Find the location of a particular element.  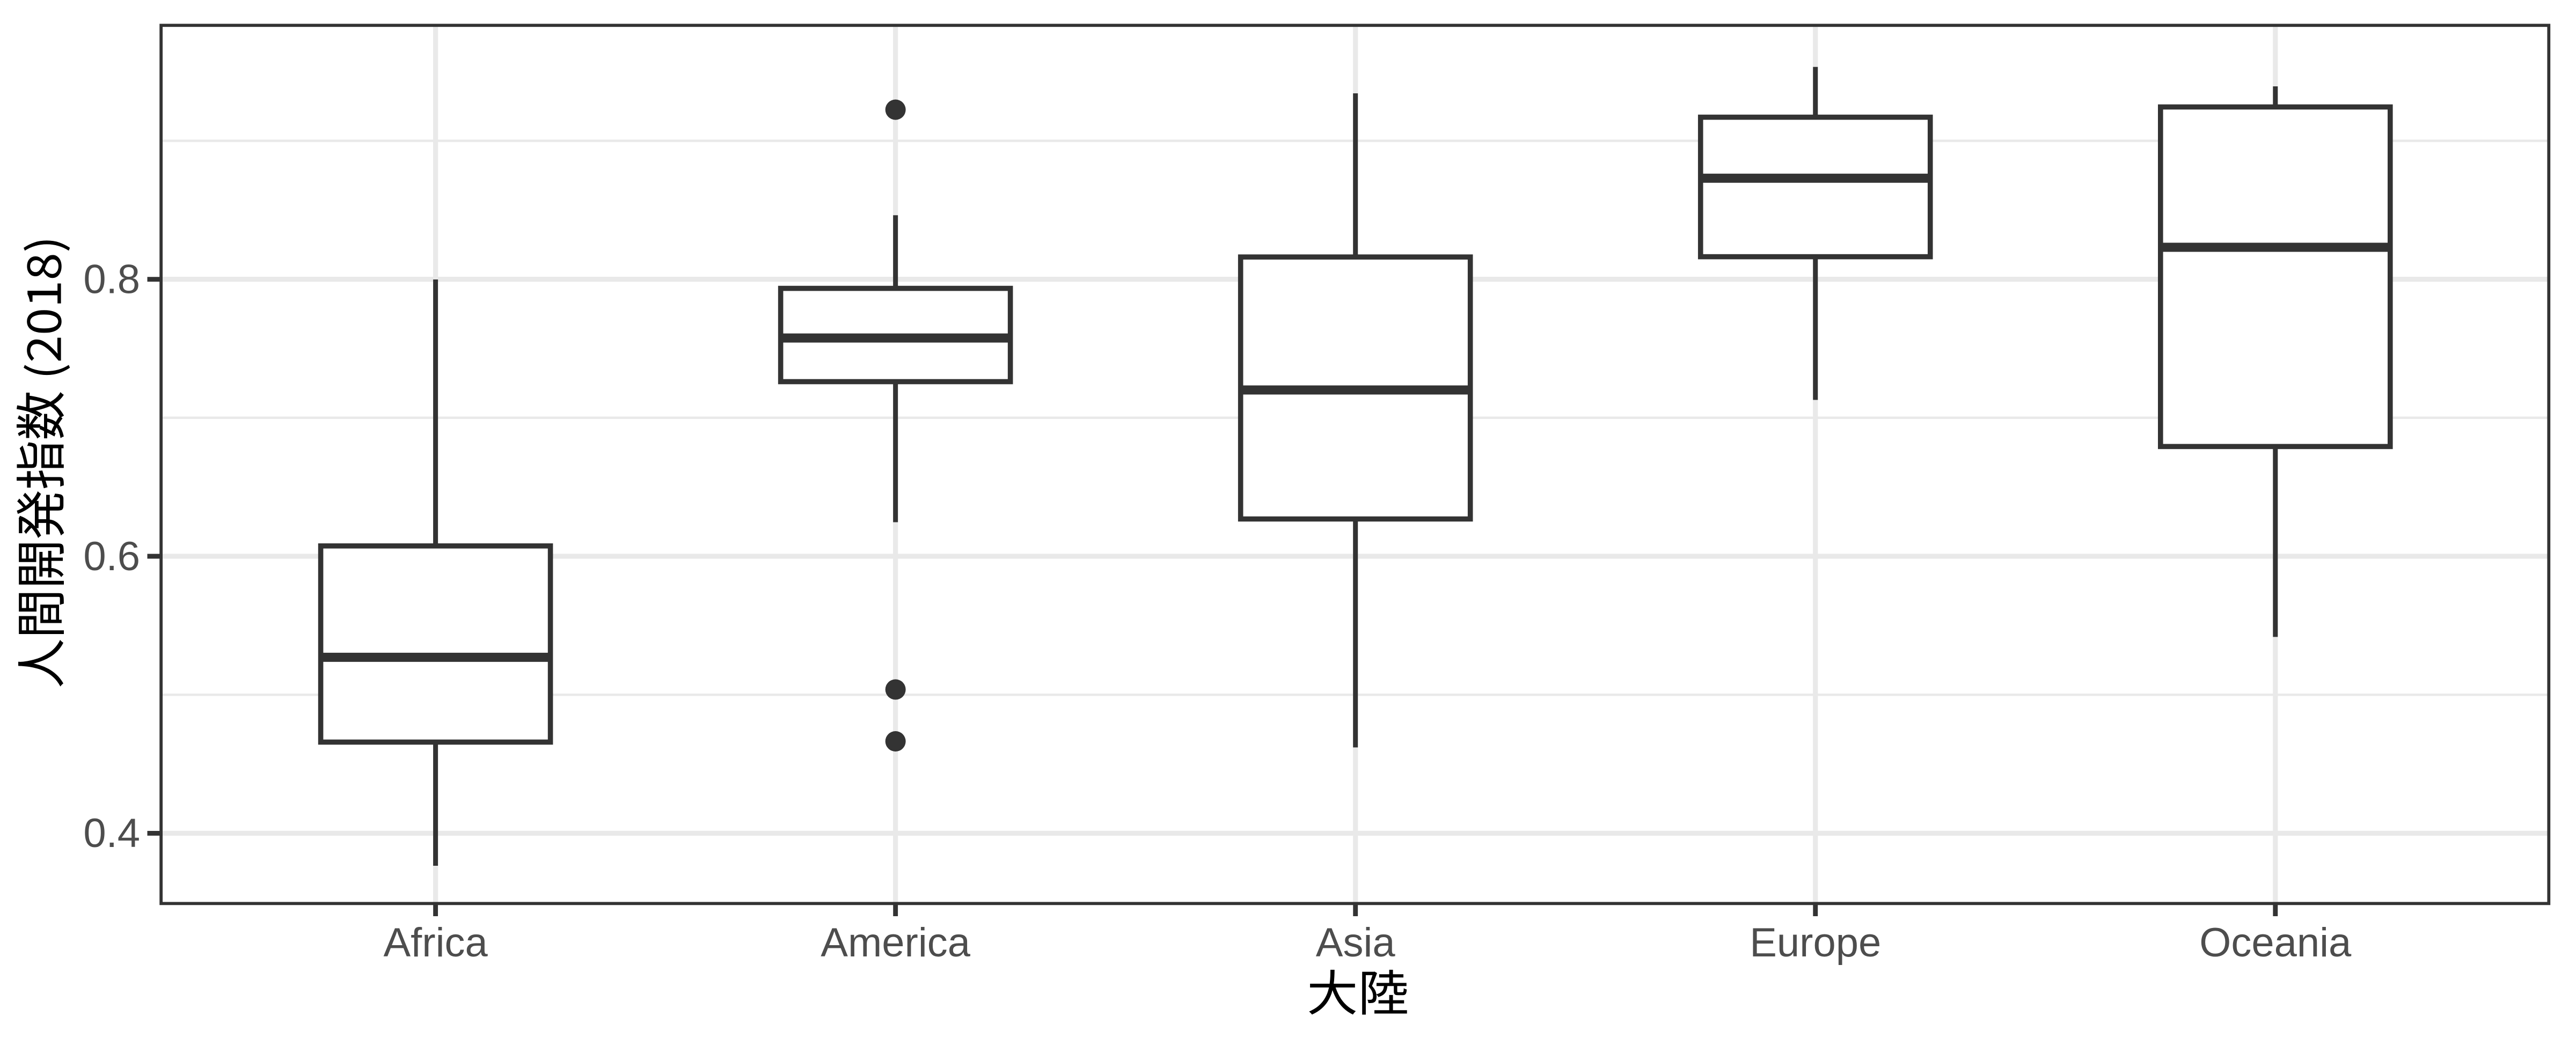

svg-text: America is located at coordinates (895, 943).